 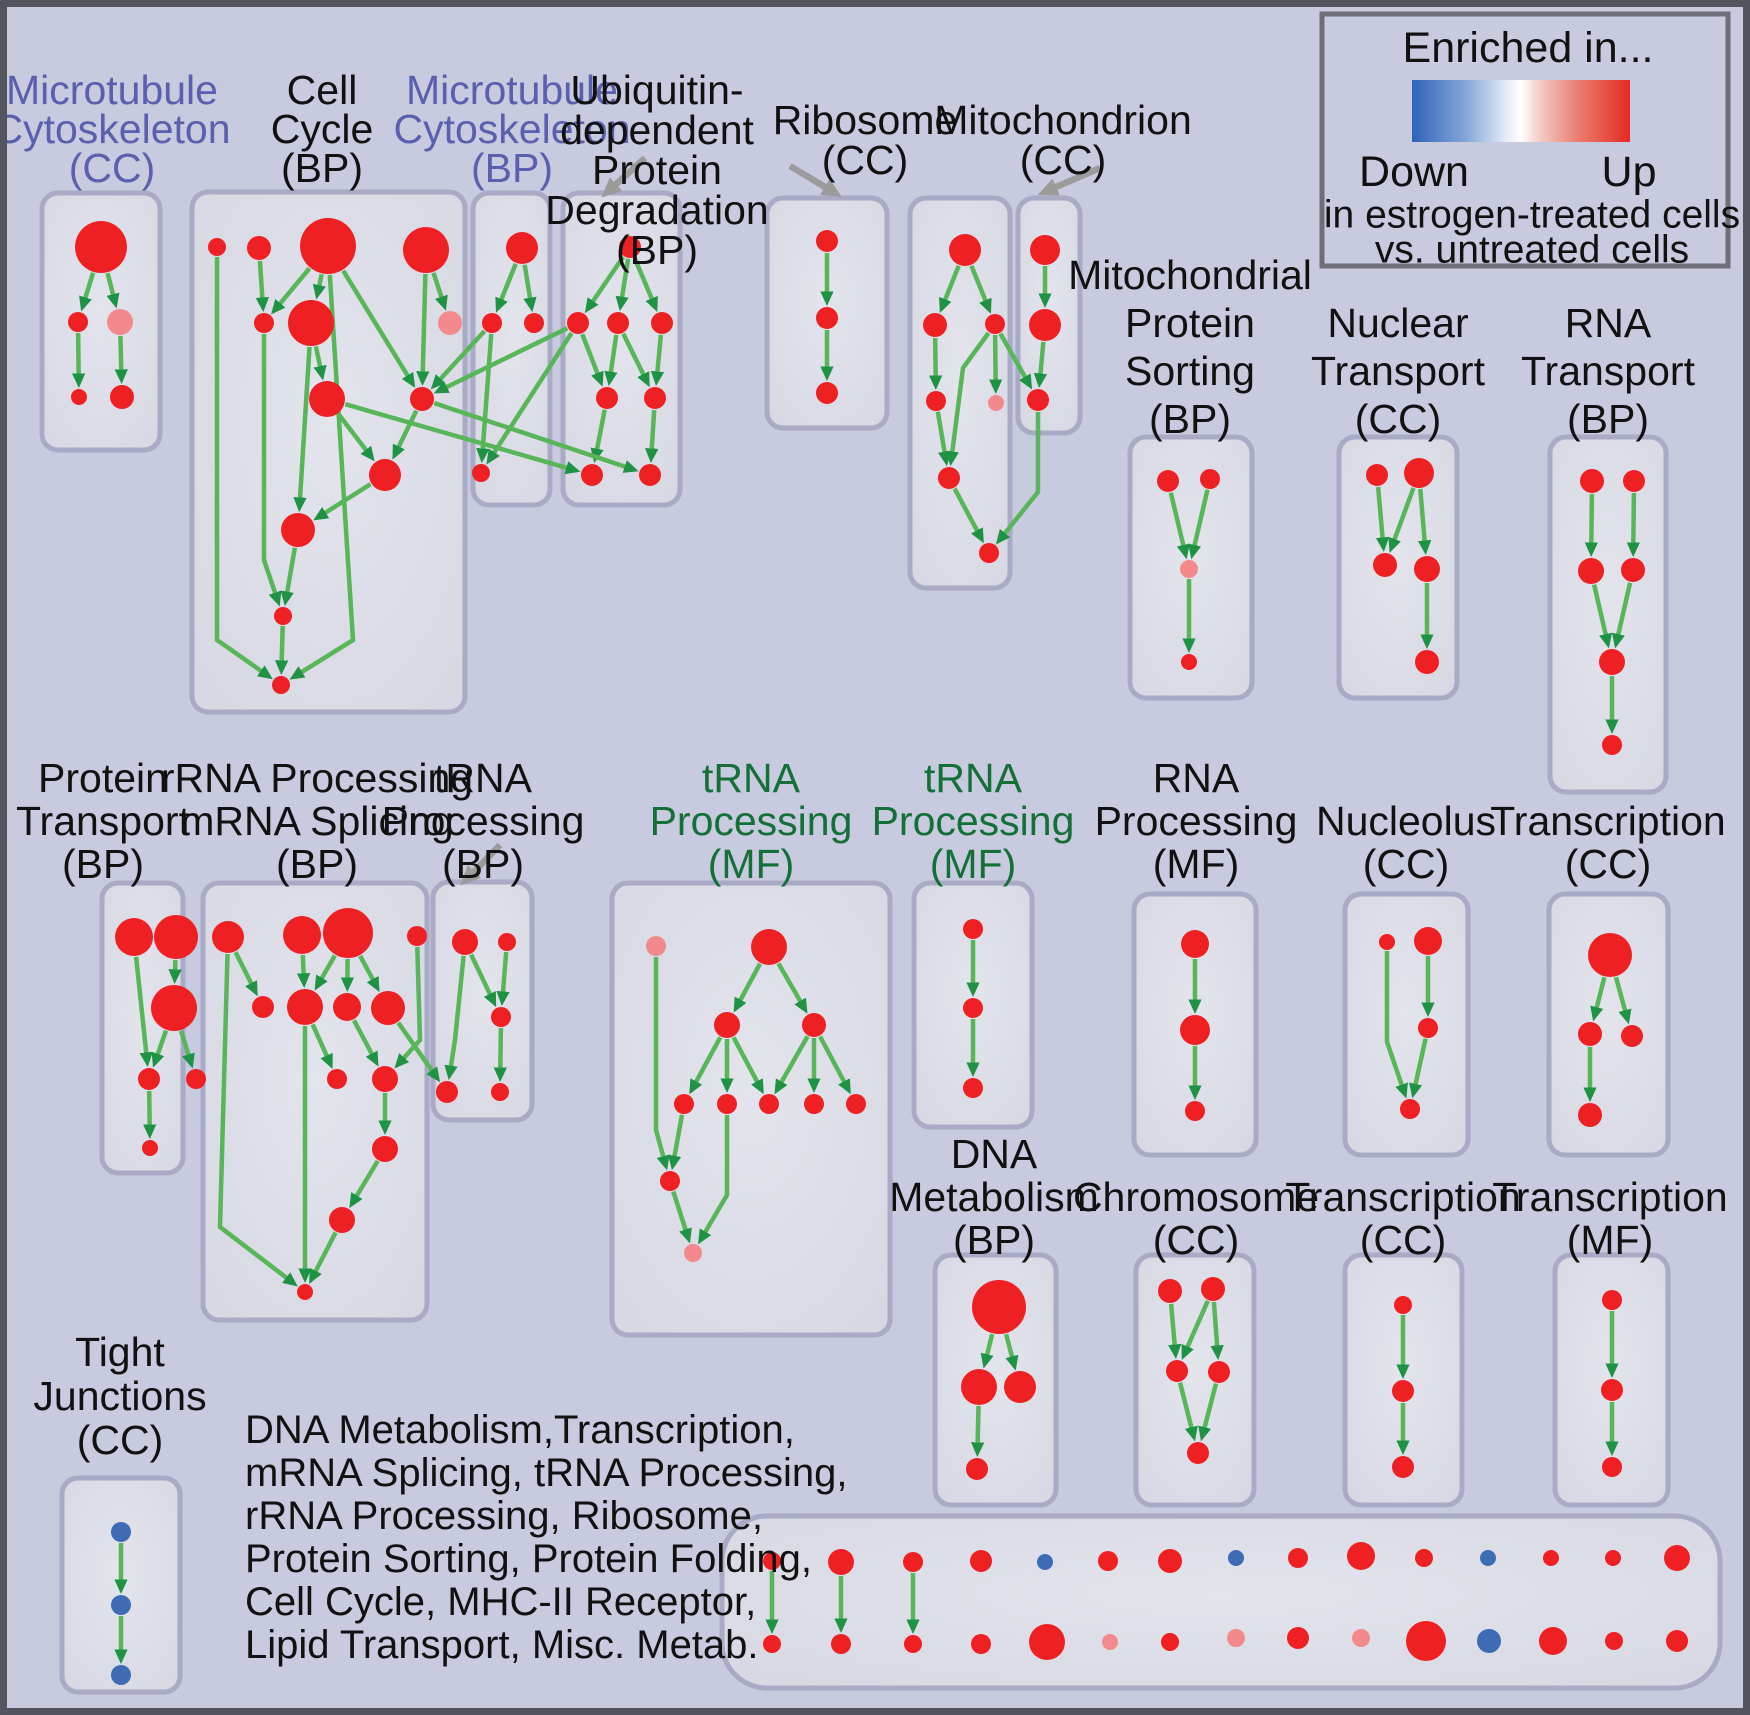 I want to click on node-protein-transport-p1, so click(x=134, y=937).